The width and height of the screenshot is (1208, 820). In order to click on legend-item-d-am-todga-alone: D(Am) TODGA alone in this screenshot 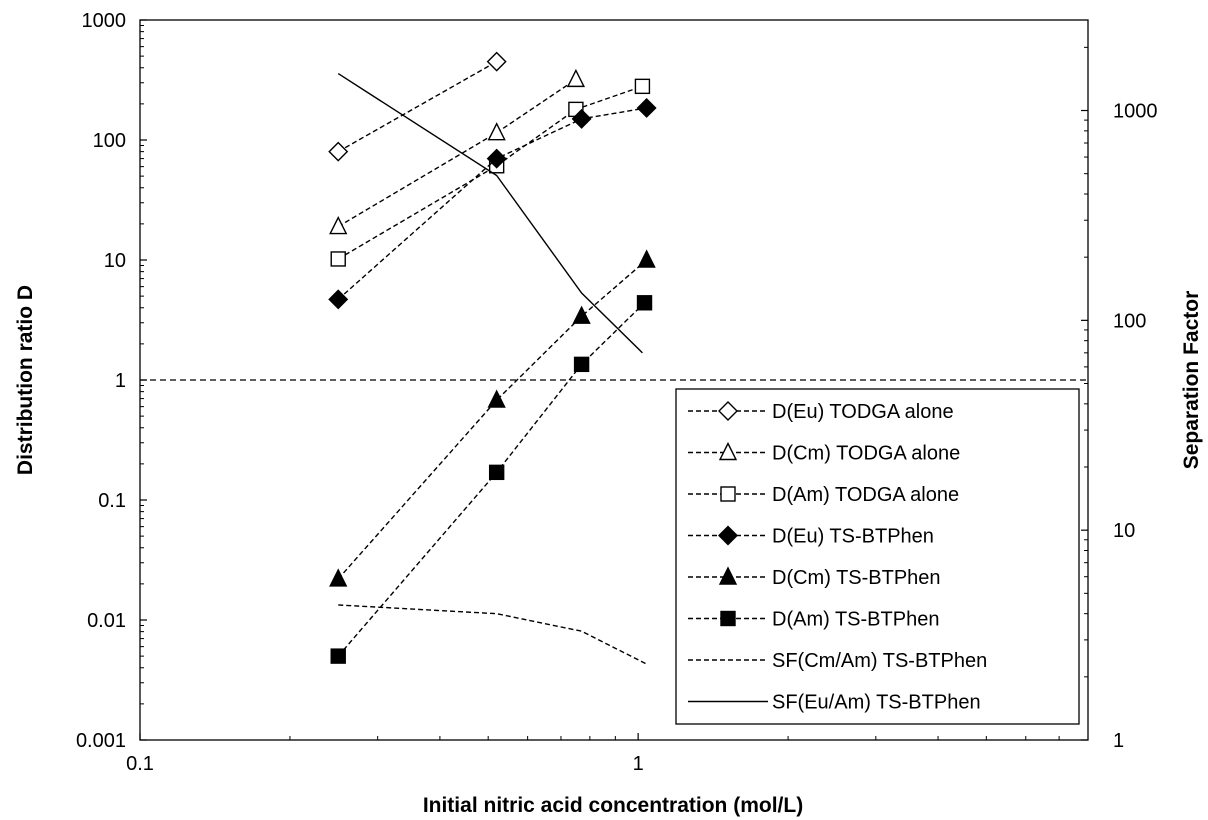, I will do `click(823, 495)`.